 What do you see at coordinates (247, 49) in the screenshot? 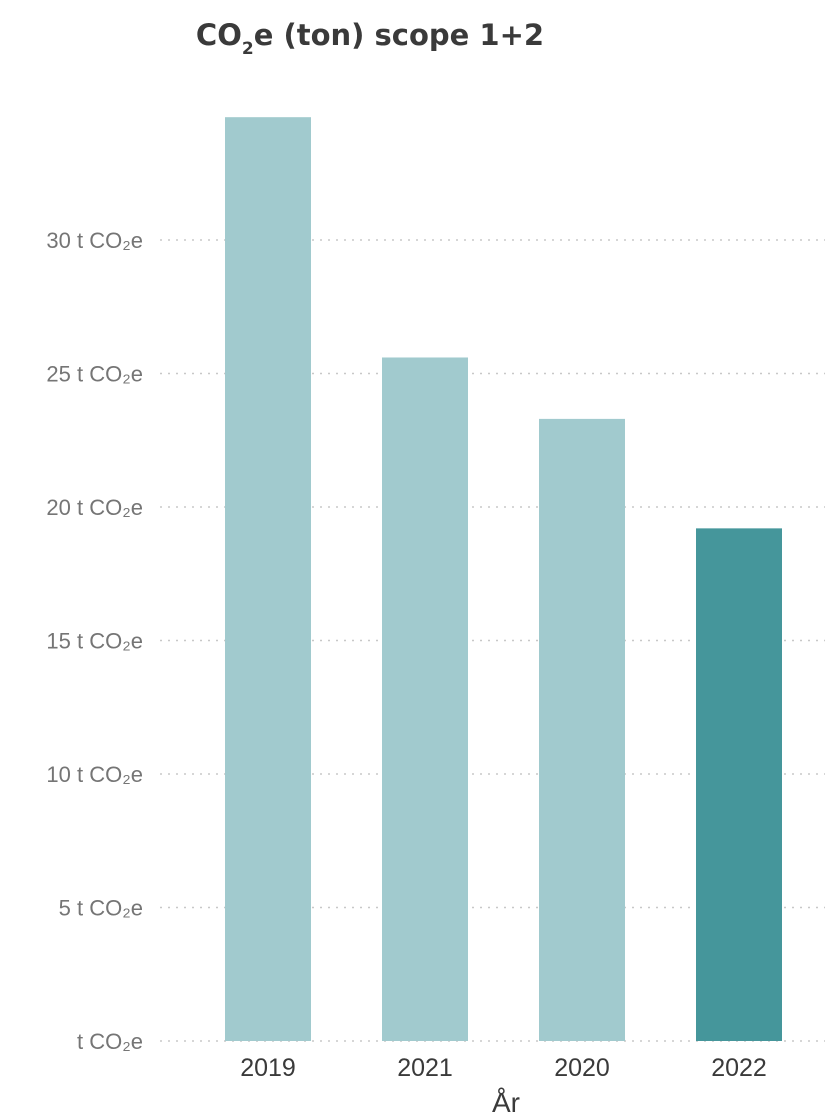
I see `chart-title-subscript: 2` at bounding box center [247, 49].